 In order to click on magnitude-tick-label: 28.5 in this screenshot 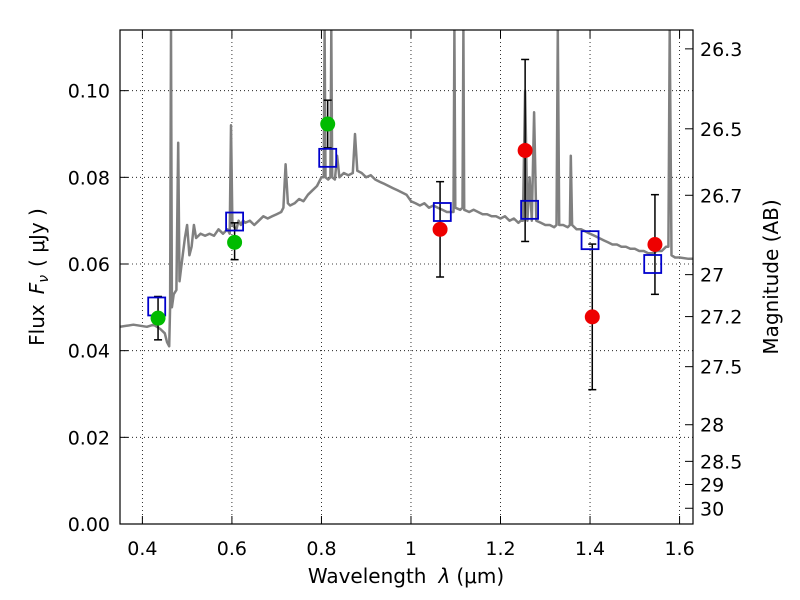, I will do `click(721, 462)`.